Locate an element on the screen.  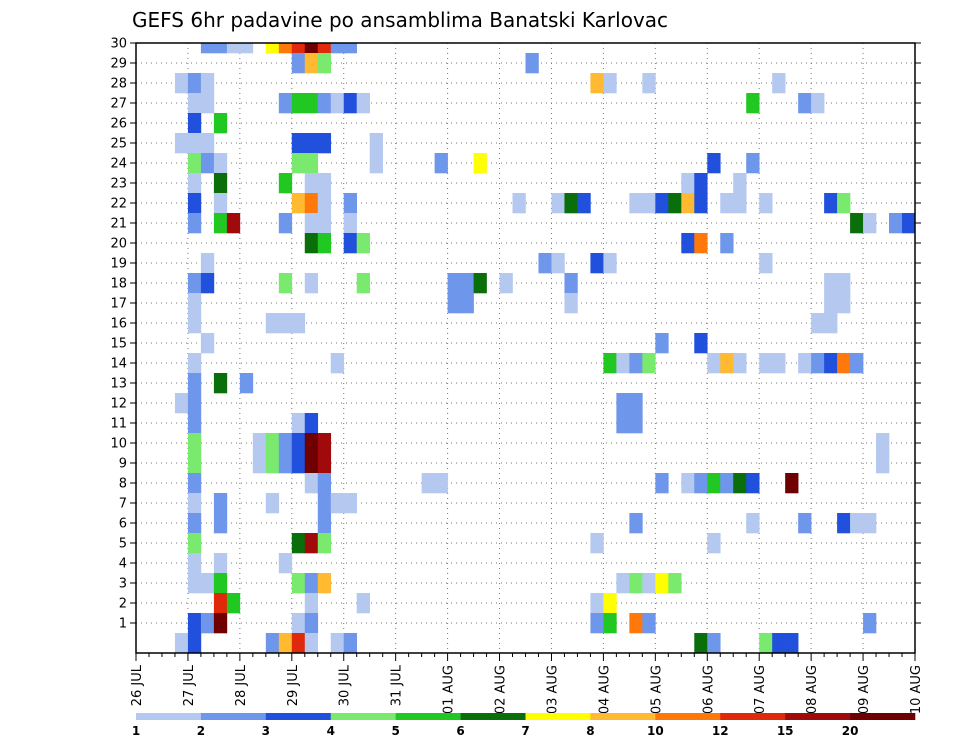
x-tick-label: 10 AUG is located at coordinates (916, 689).